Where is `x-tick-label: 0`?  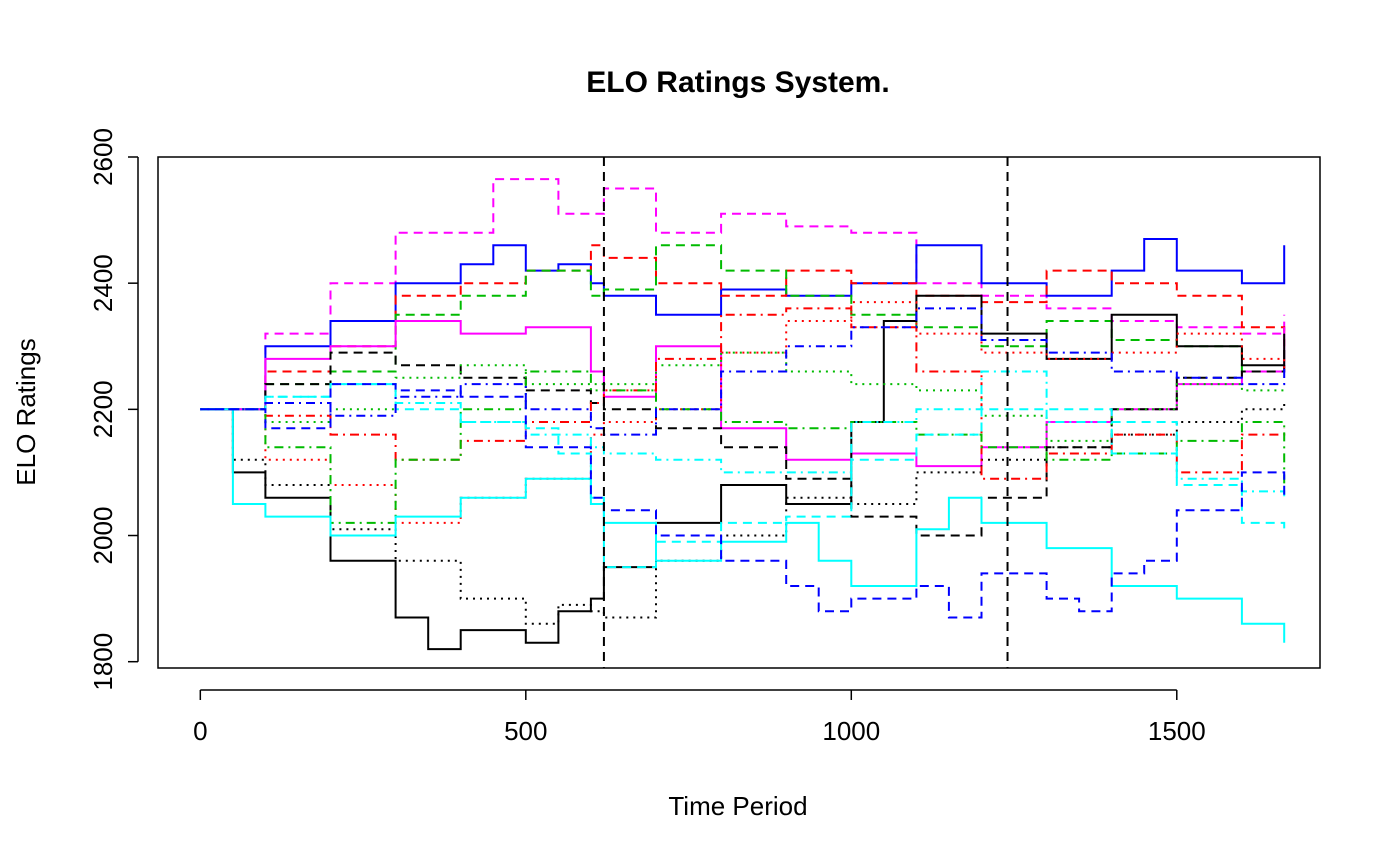
x-tick-label: 0 is located at coordinates (200, 731).